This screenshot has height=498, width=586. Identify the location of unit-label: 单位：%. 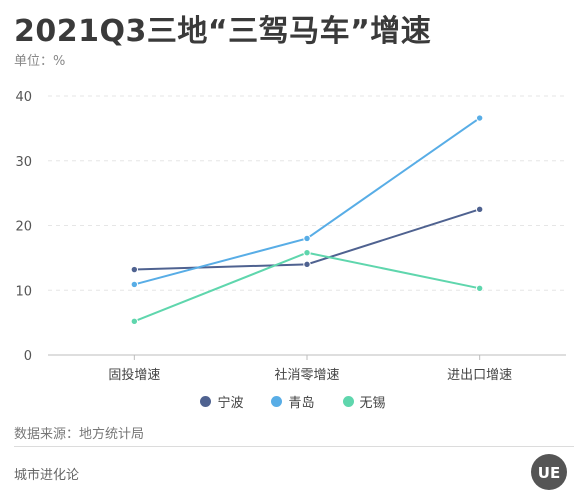
(40, 61).